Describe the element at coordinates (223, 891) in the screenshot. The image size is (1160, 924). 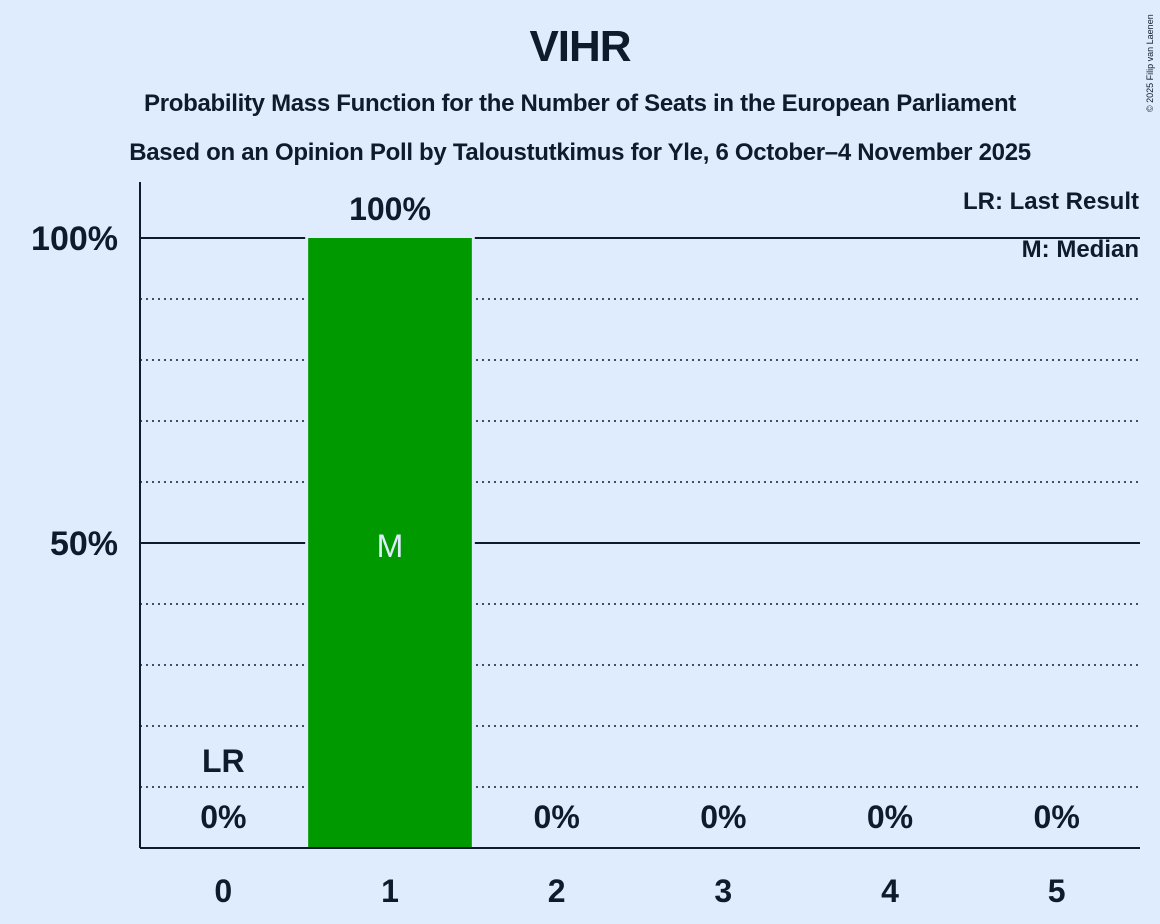
I see `x-tick-label: 0` at that location.